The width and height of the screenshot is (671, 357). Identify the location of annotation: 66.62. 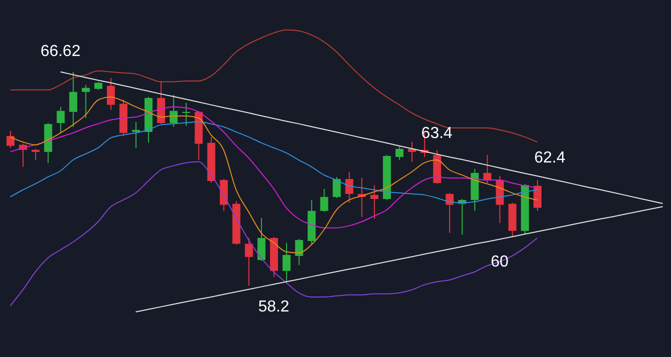
(60, 51).